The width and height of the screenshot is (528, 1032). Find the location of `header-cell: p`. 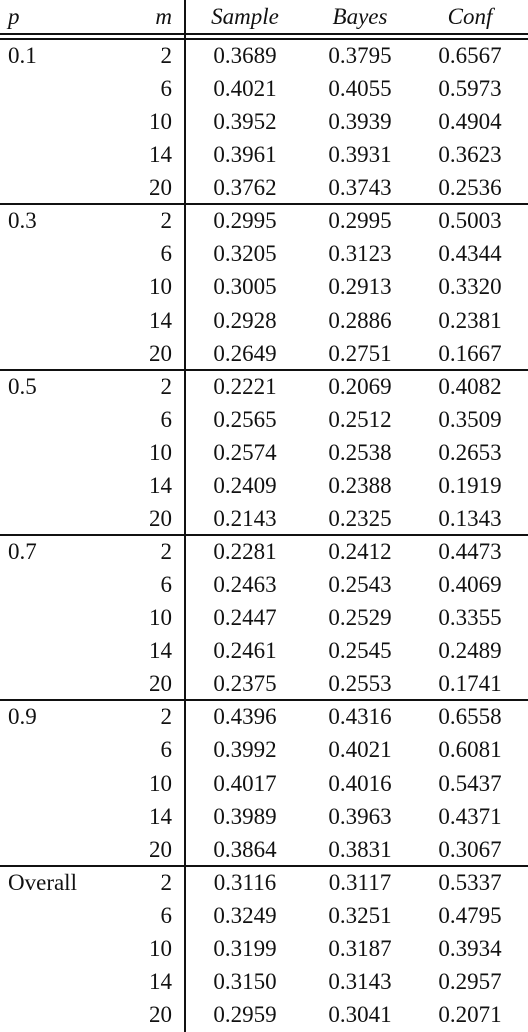

header-cell: p is located at coordinates (14, 16).